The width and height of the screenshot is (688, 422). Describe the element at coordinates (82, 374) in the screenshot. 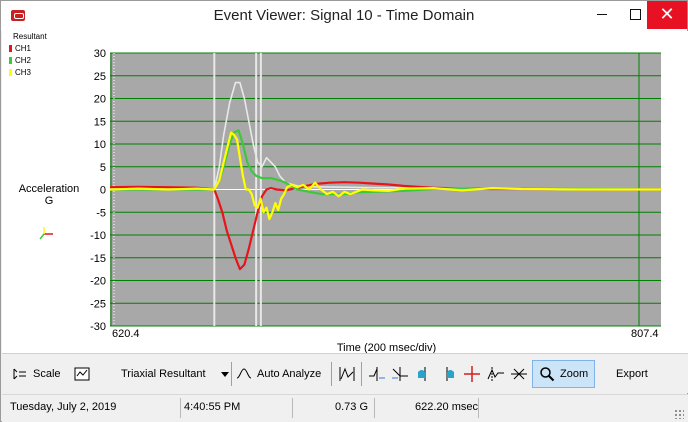

I see `window-view-icon` at that location.